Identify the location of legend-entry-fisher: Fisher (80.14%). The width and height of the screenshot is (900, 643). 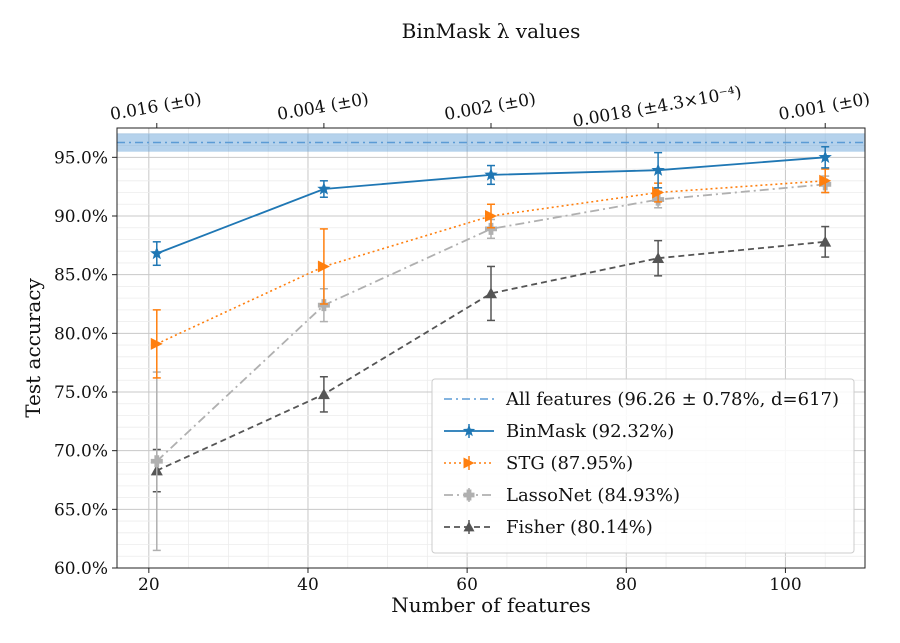
(548, 527).